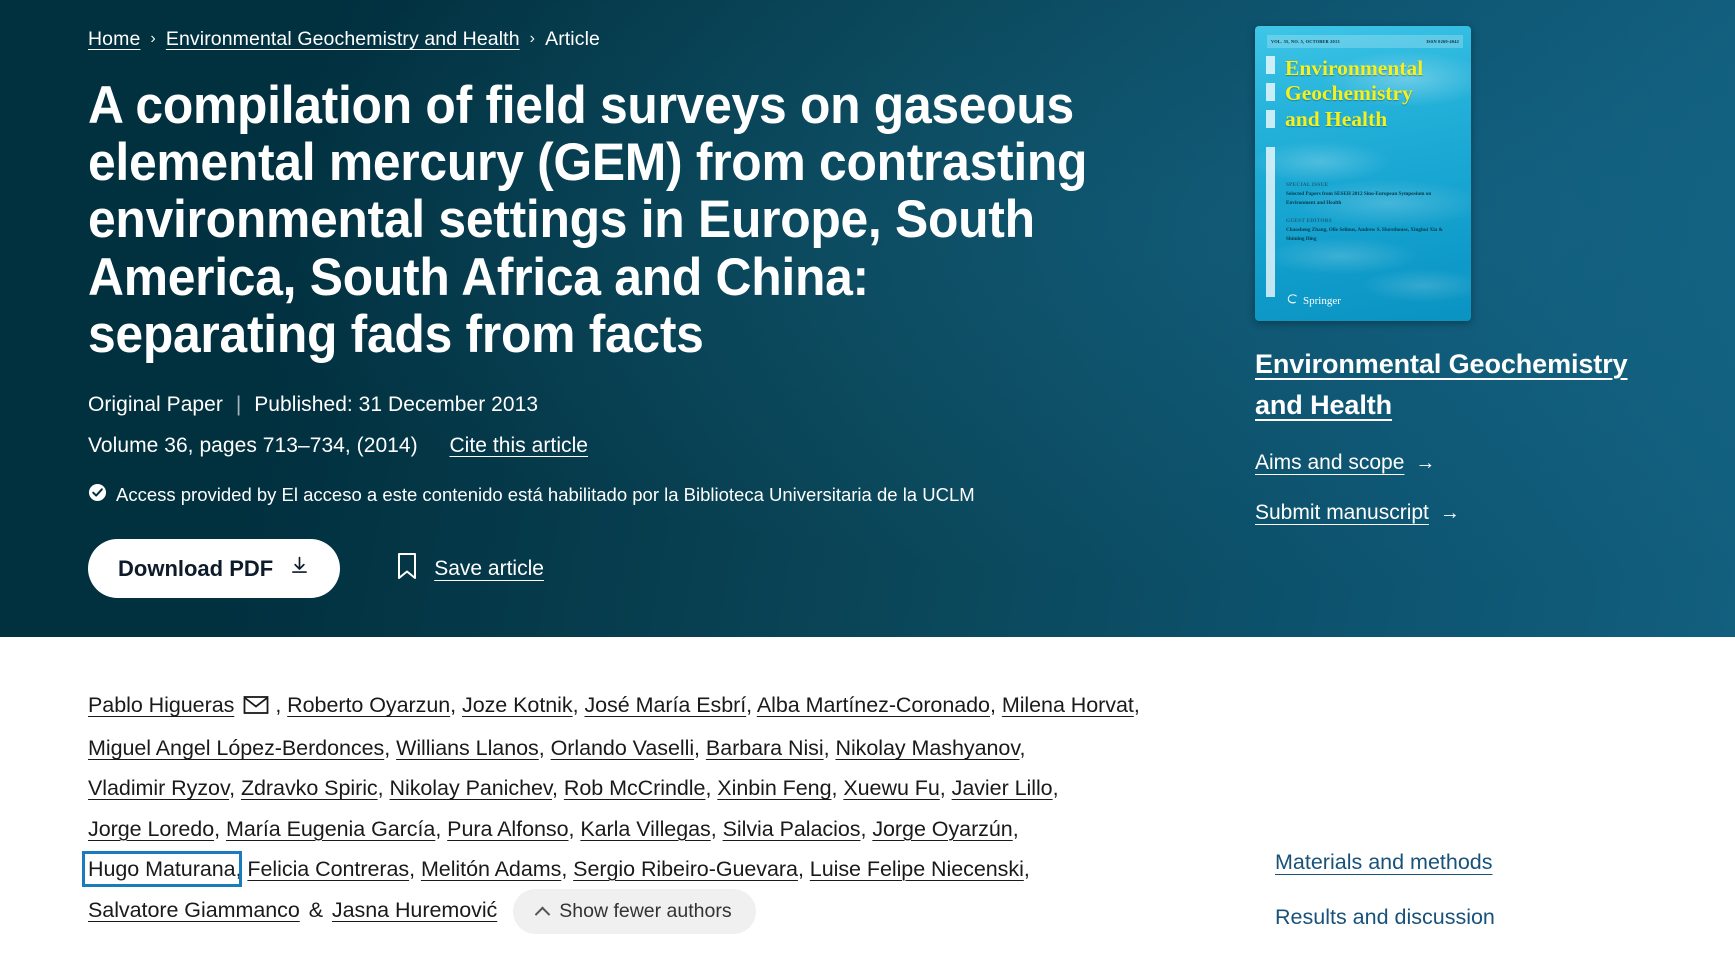 The height and width of the screenshot is (965, 1735). What do you see at coordinates (645, 828) in the screenshot?
I see `author-link: Karla Villegas` at bounding box center [645, 828].